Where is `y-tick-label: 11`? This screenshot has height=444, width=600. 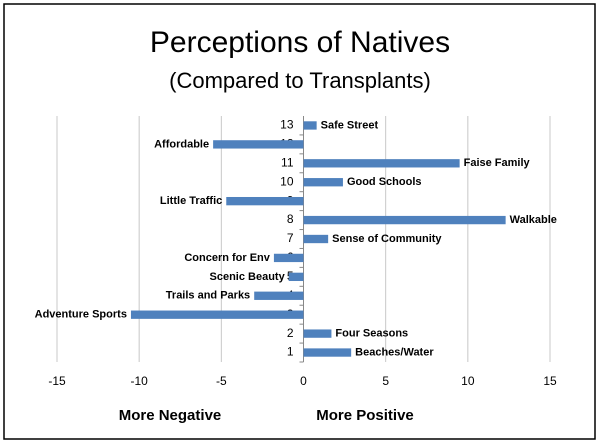 y-tick-label: 11 is located at coordinates (287, 162).